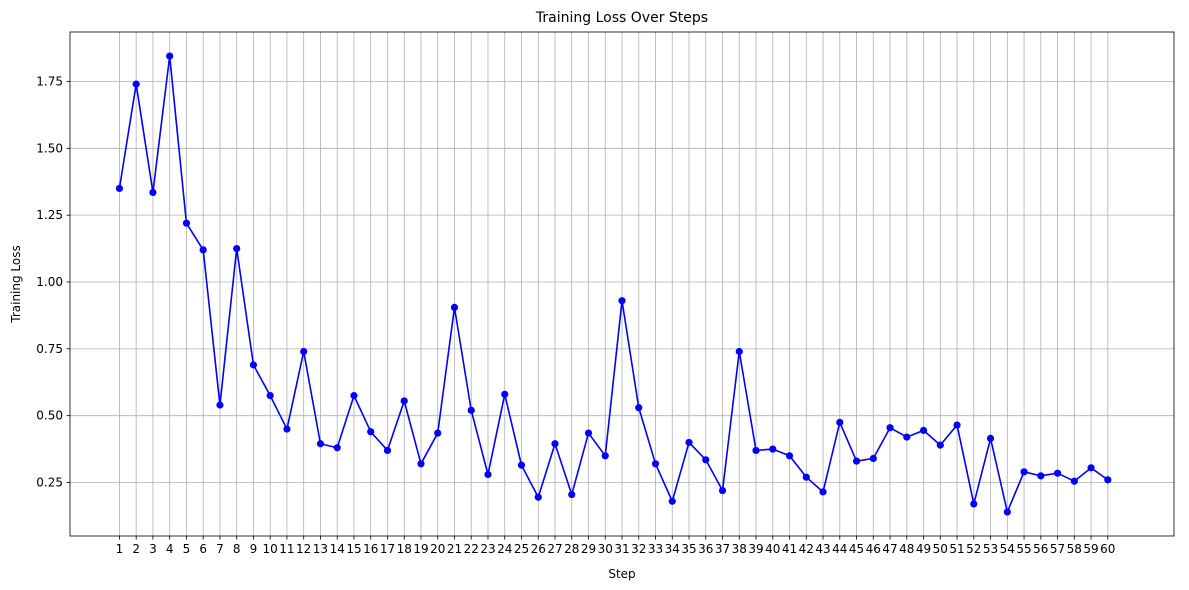 This screenshot has width=1189, height=590. What do you see at coordinates (420, 549) in the screenshot?
I see `x-tick-label: 19` at bounding box center [420, 549].